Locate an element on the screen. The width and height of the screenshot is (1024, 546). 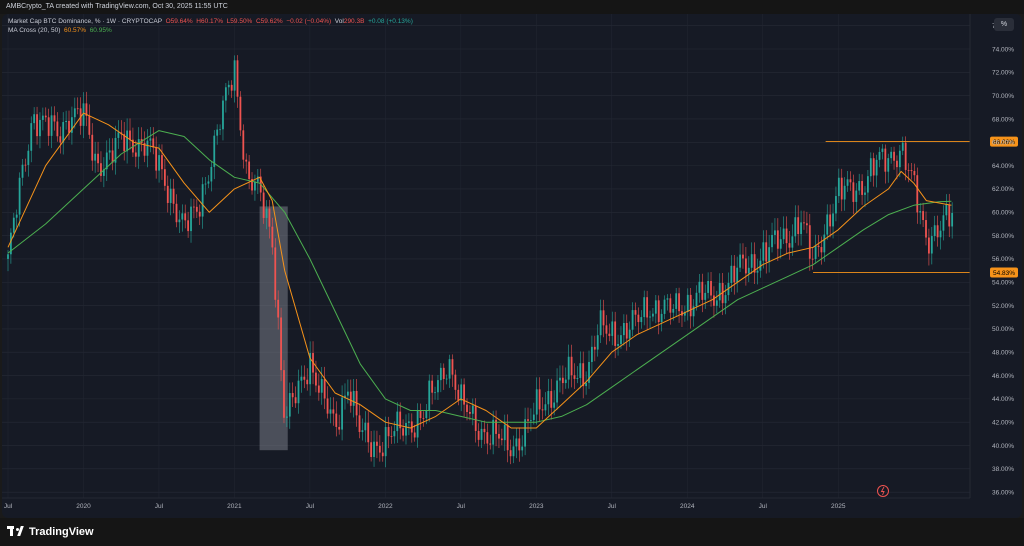
level-tag-label: 54.83% is located at coordinates (1004, 273).